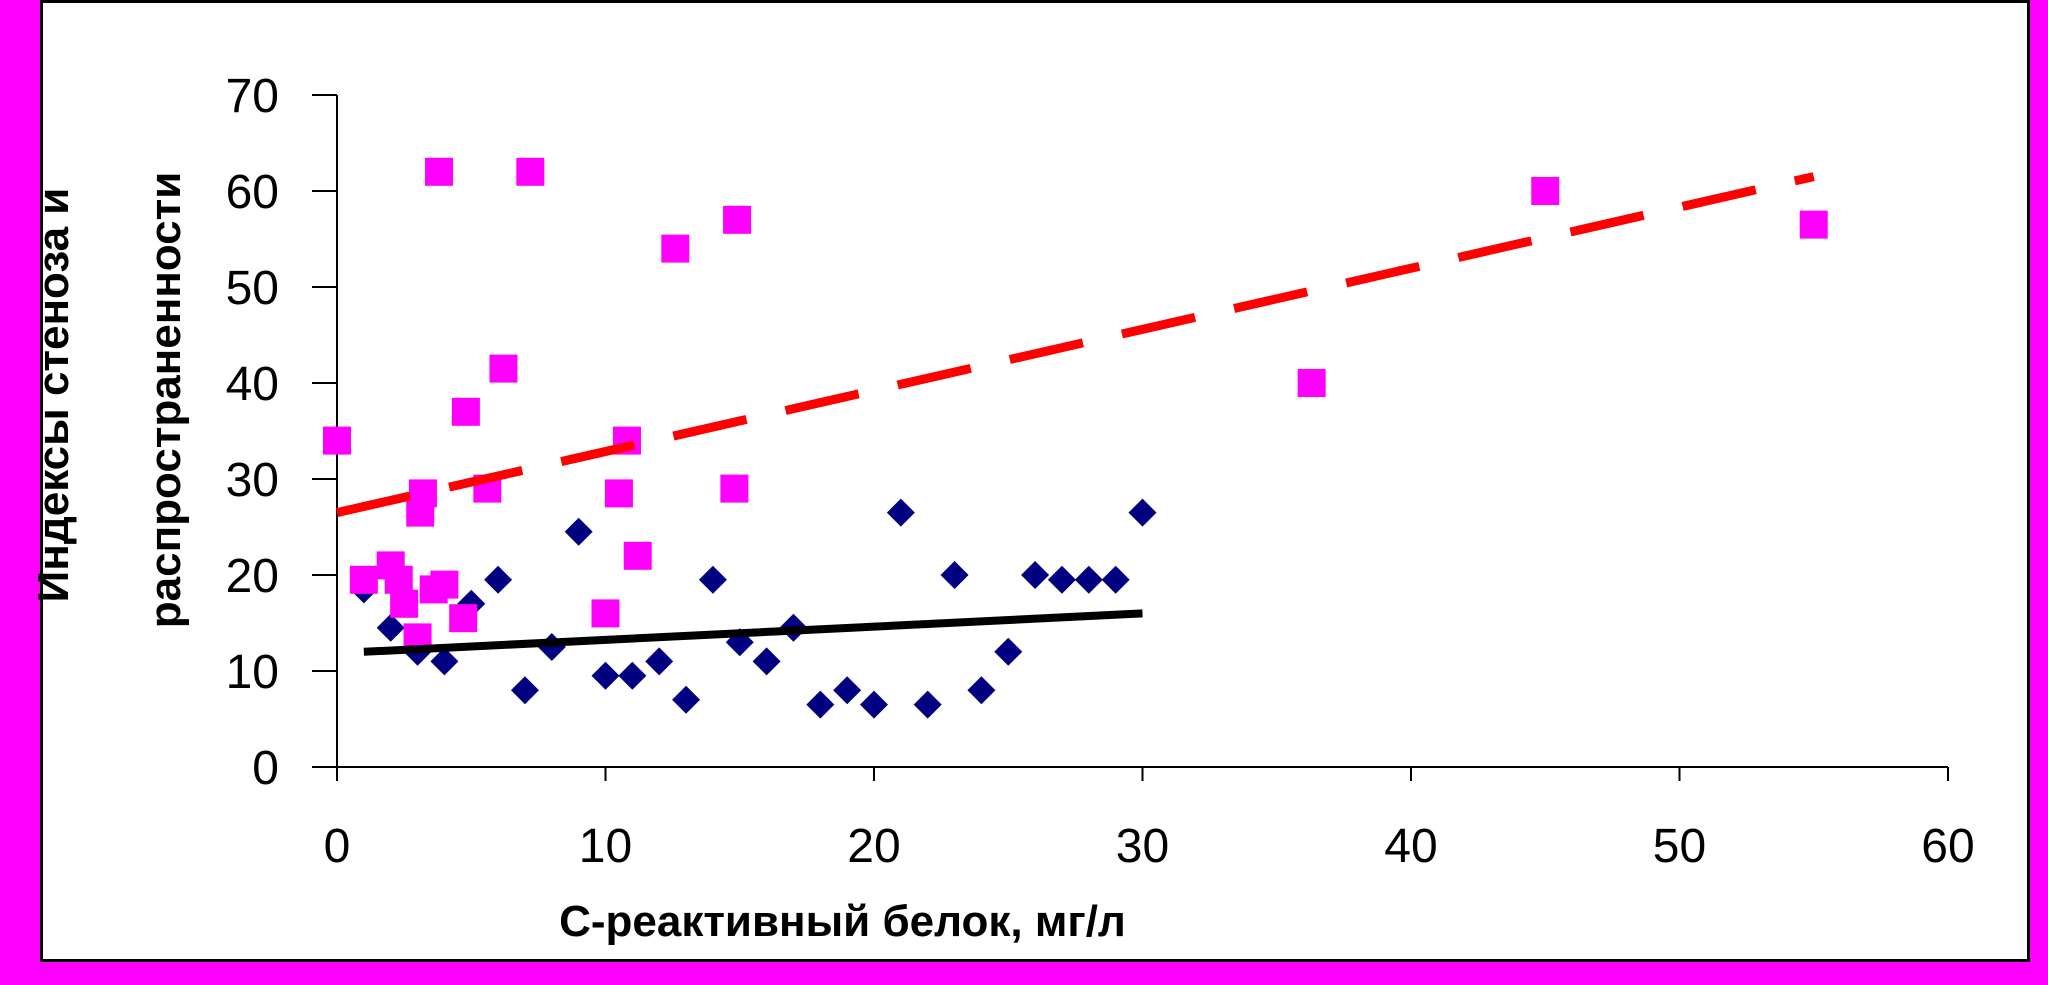 The width and height of the screenshot is (2048, 985). Describe the element at coordinates (252, 96) in the screenshot. I see `y-tick-label: 70` at that location.